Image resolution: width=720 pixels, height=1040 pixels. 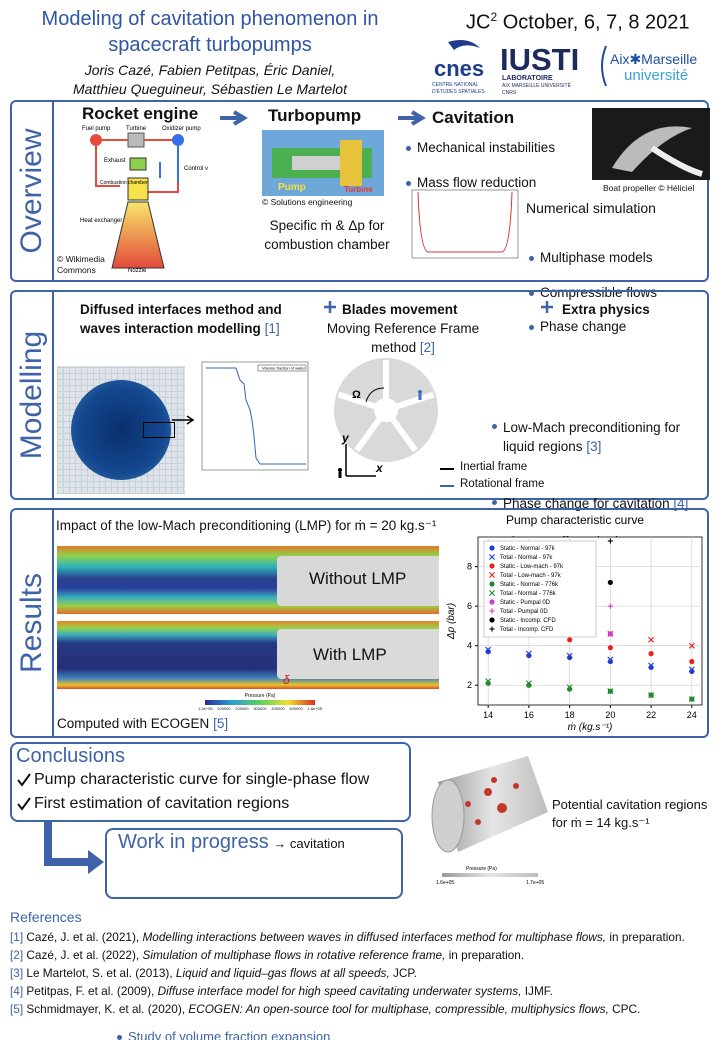 What do you see at coordinates (309, 843) in the screenshot?
I see `work-subtitle: → cavitation` at bounding box center [309, 843].